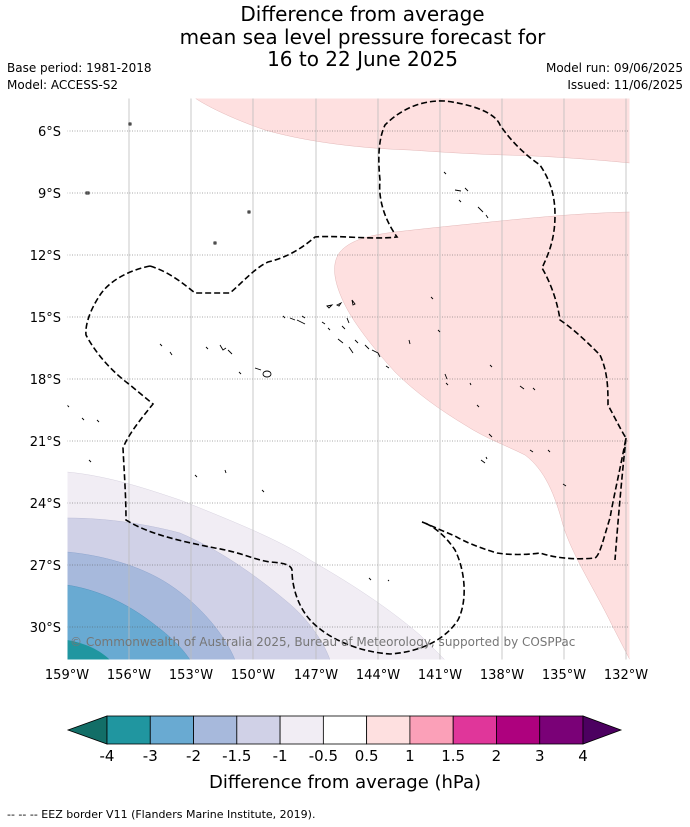 The height and width of the screenshot is (827, 690). I want to click on lon-label: 156°W, so click(129, 675).